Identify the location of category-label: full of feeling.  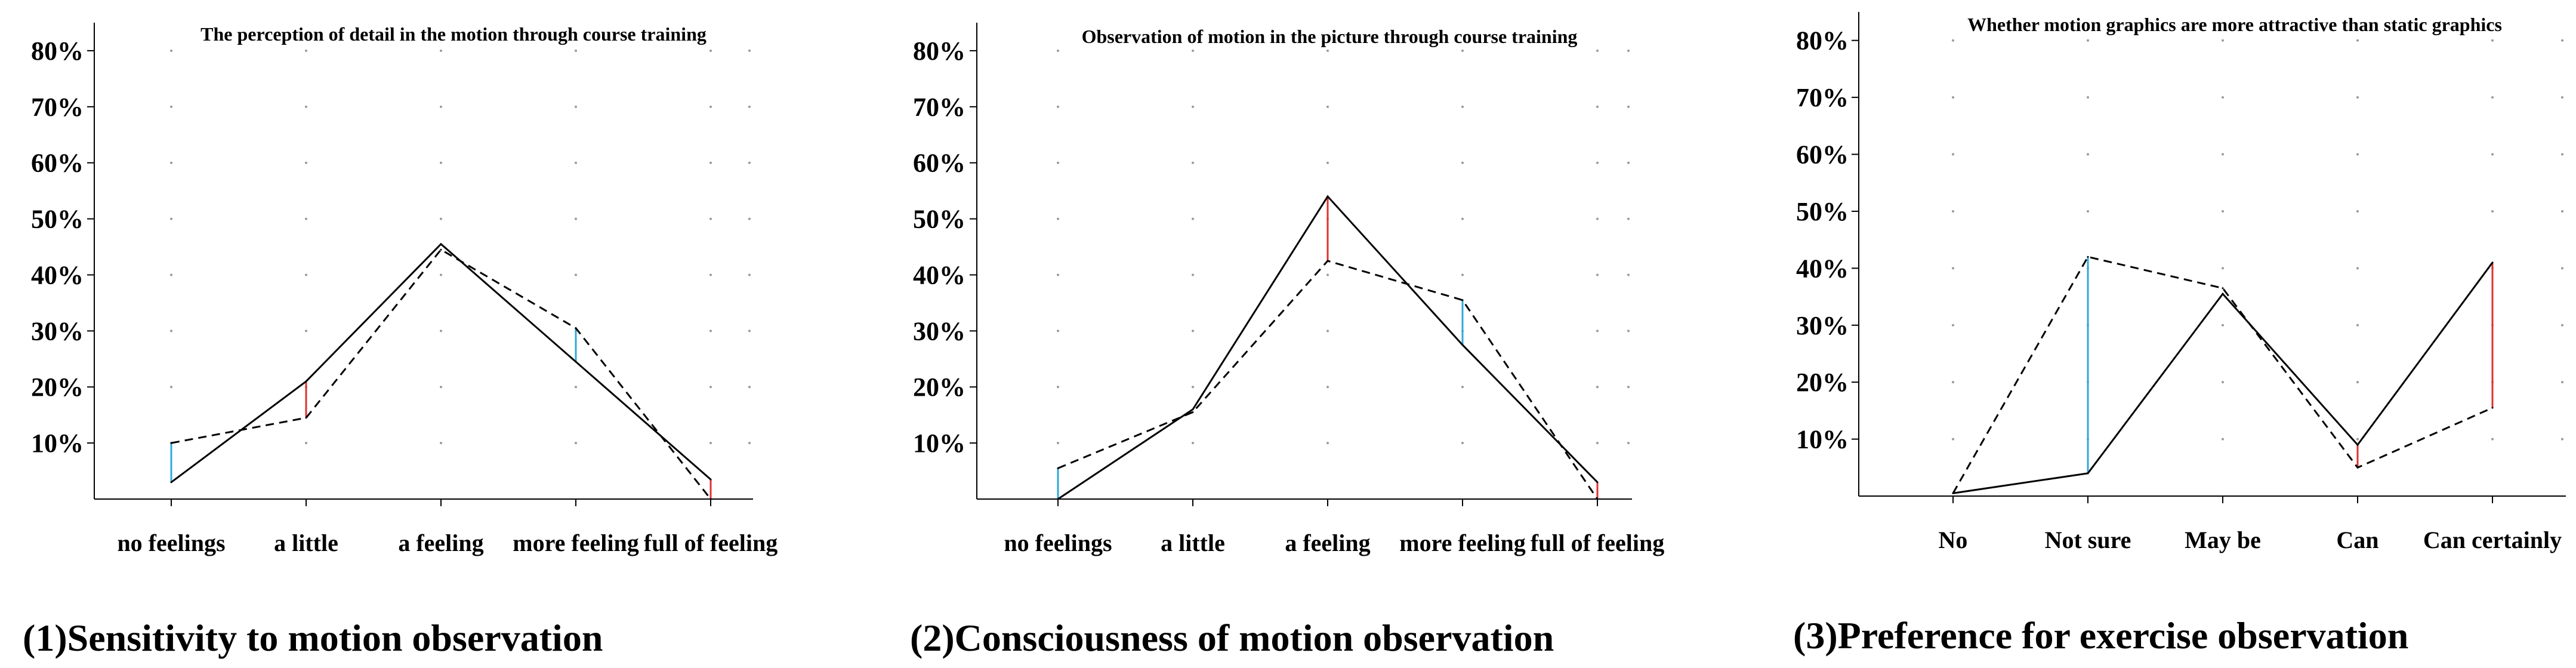
(711, 543).